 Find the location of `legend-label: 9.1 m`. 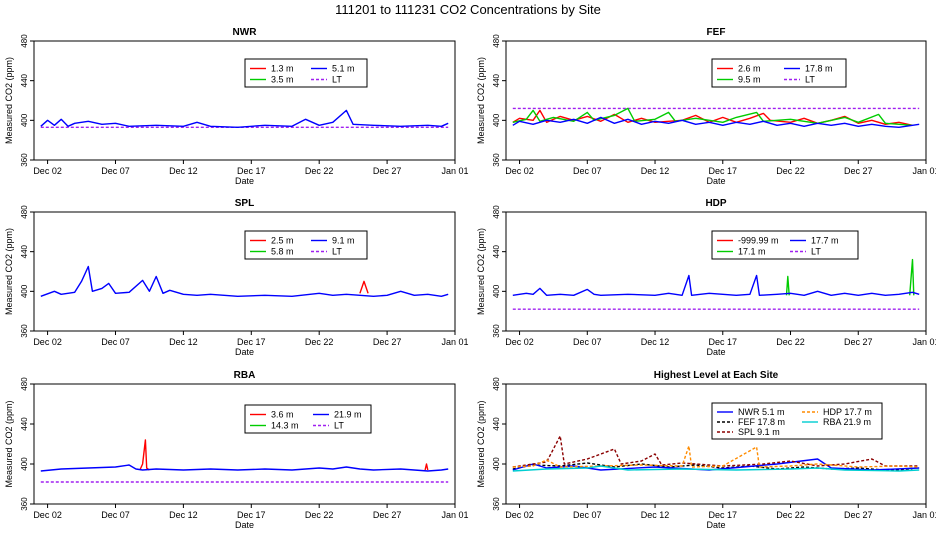

legend-label: 9.1 m is located at coordinates (343, 241).